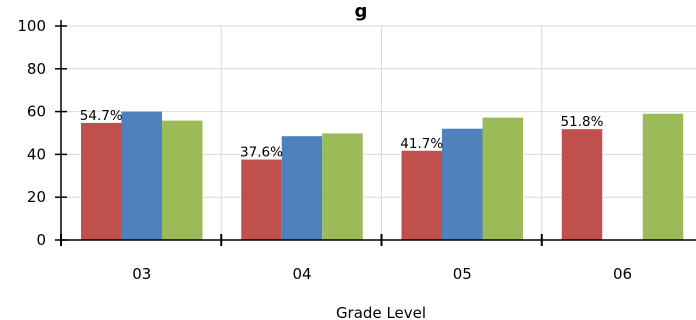 Image resolution: width=696 pixels, height=320 pixels. Describe the element at coordinates (41, 240) in the screenshot. I see `y-tick-label: 0` at that location.